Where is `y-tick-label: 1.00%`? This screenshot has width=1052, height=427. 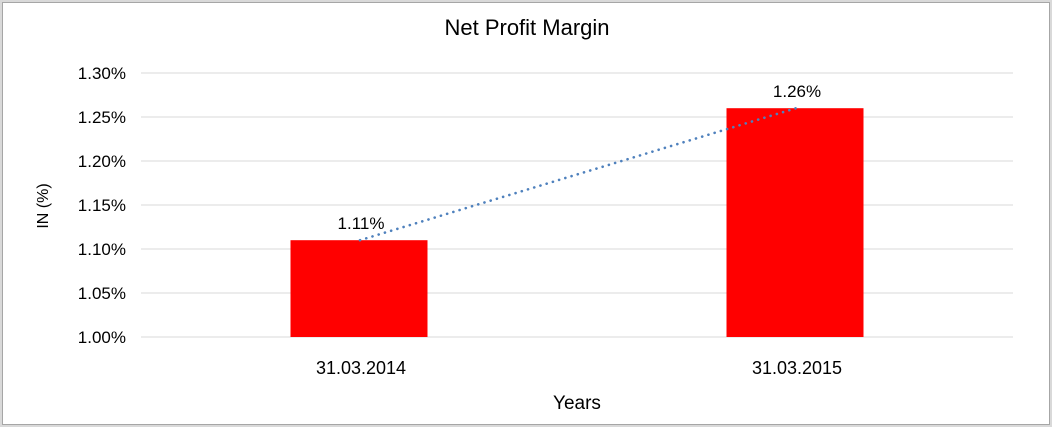
y-tick-label: 1.00% is located at coordinates (102, 337).